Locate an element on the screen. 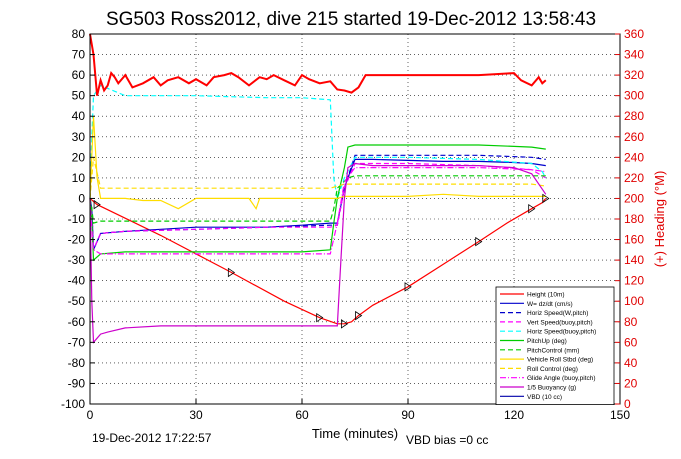 The width and height of the screenshot is (681, 459). y-left-tick-label: 20 is located at coordinates (79, 157).